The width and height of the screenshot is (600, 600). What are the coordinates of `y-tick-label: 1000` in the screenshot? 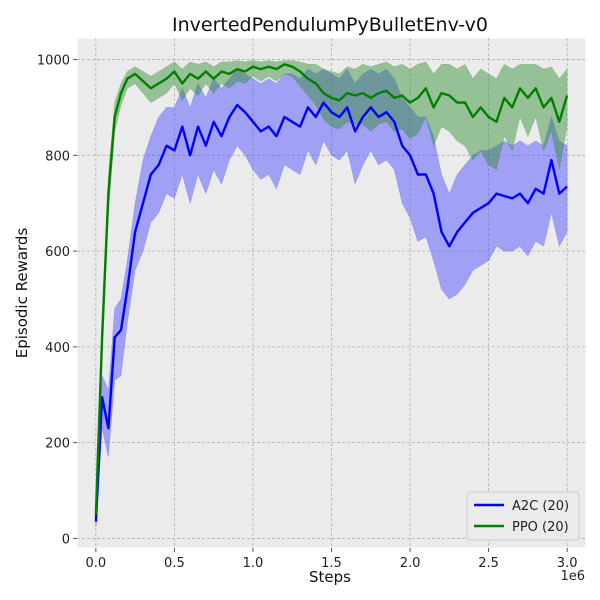 It's located at (53, 61).